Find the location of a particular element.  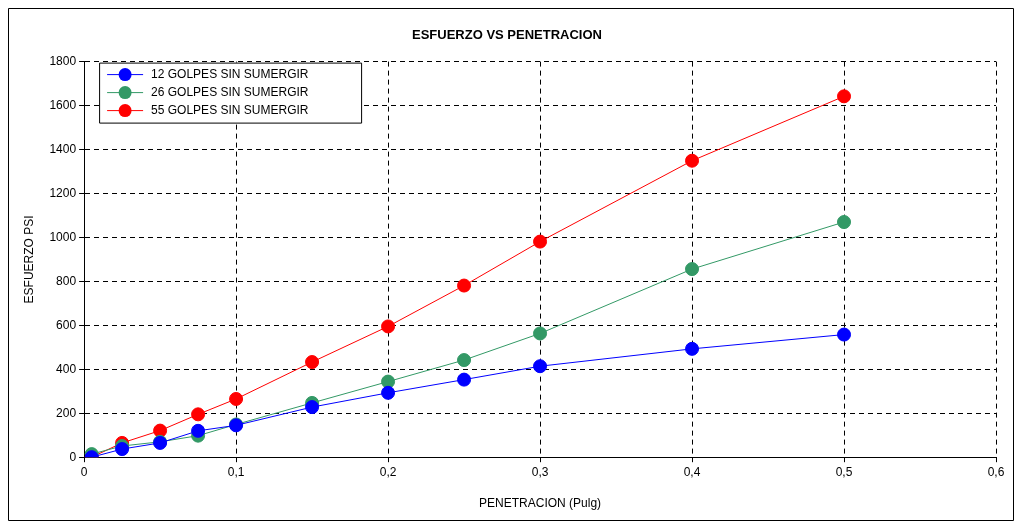

x-tick-label: 0,1 is located at coordinates (236, 471).